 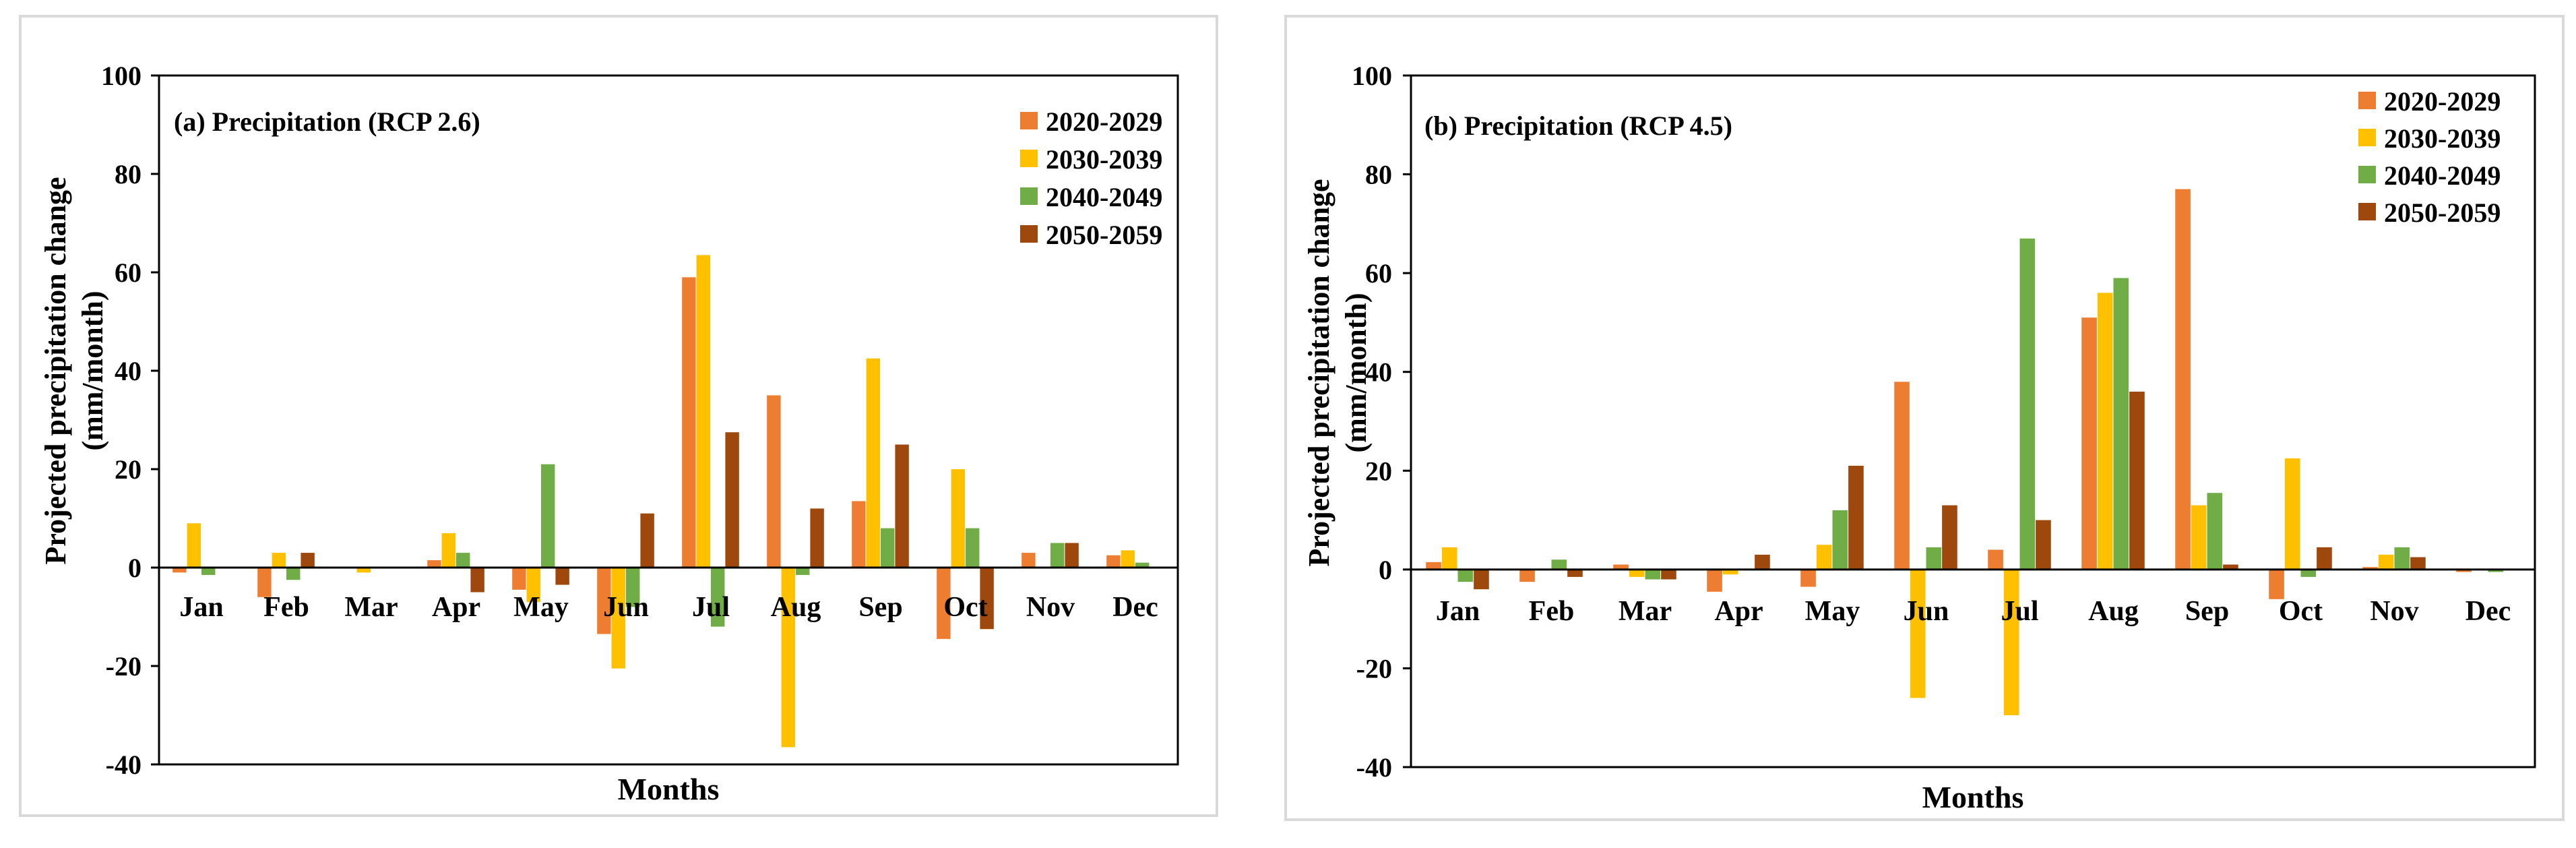 What do you see at coordinates (880, 607) in the screenshot?
I see `x-tick-label-sep: Sep` at bounding box center [880, 607].